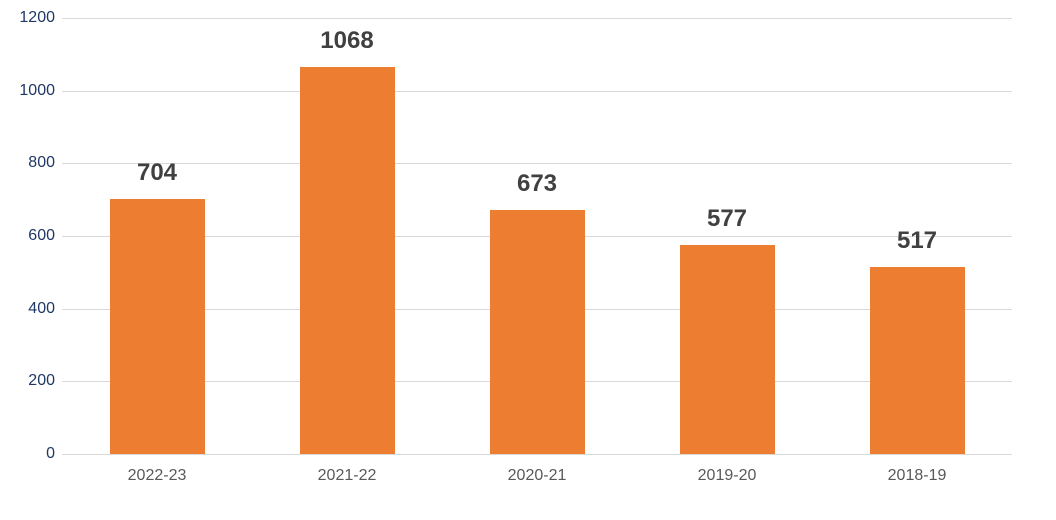 The height and width of the screenshot is (520, 1056). I want to click on y-axis-tick-label: 0, so click(50, 453).